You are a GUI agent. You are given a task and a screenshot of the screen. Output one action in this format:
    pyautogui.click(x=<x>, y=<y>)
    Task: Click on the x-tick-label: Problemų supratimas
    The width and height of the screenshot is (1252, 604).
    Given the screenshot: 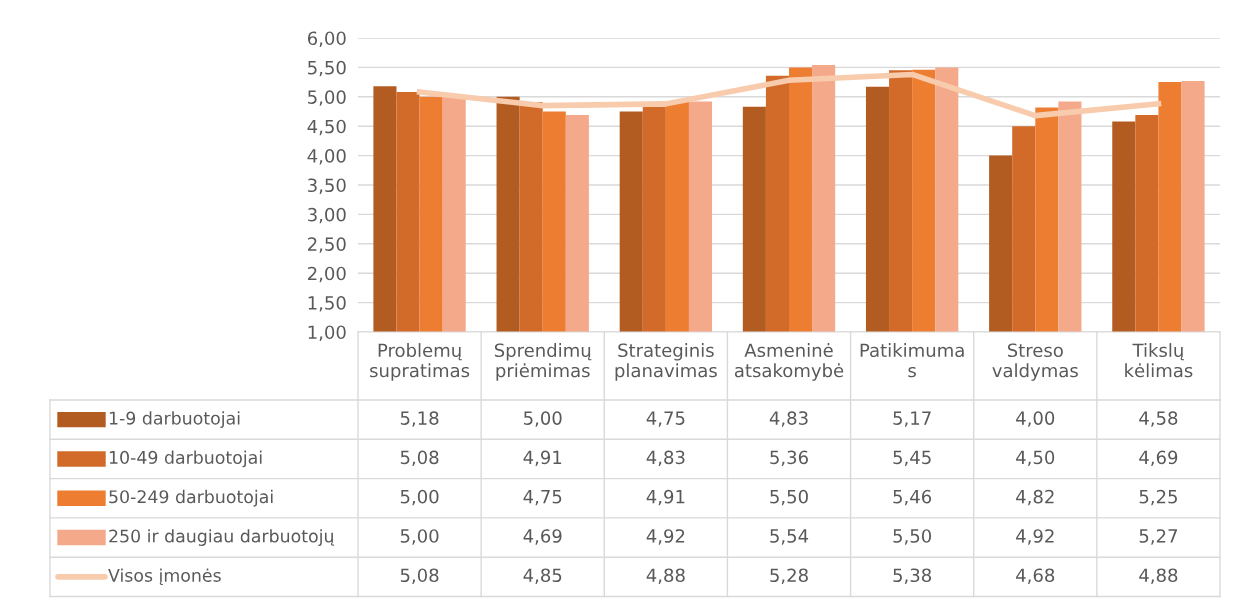 What is the action you would take?
    pyautogui.click(x=420, y=362)
    